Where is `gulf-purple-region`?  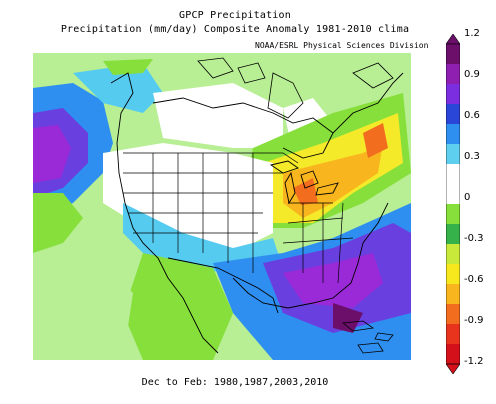
gulf-purple-region is located at coordinates (333, 280).